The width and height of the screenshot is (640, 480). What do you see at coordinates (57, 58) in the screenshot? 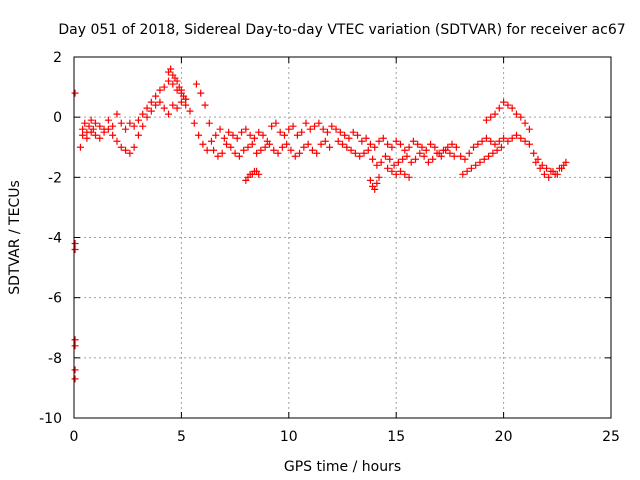
I see `y-tick-label: 2` at bounding box center [57, 58].